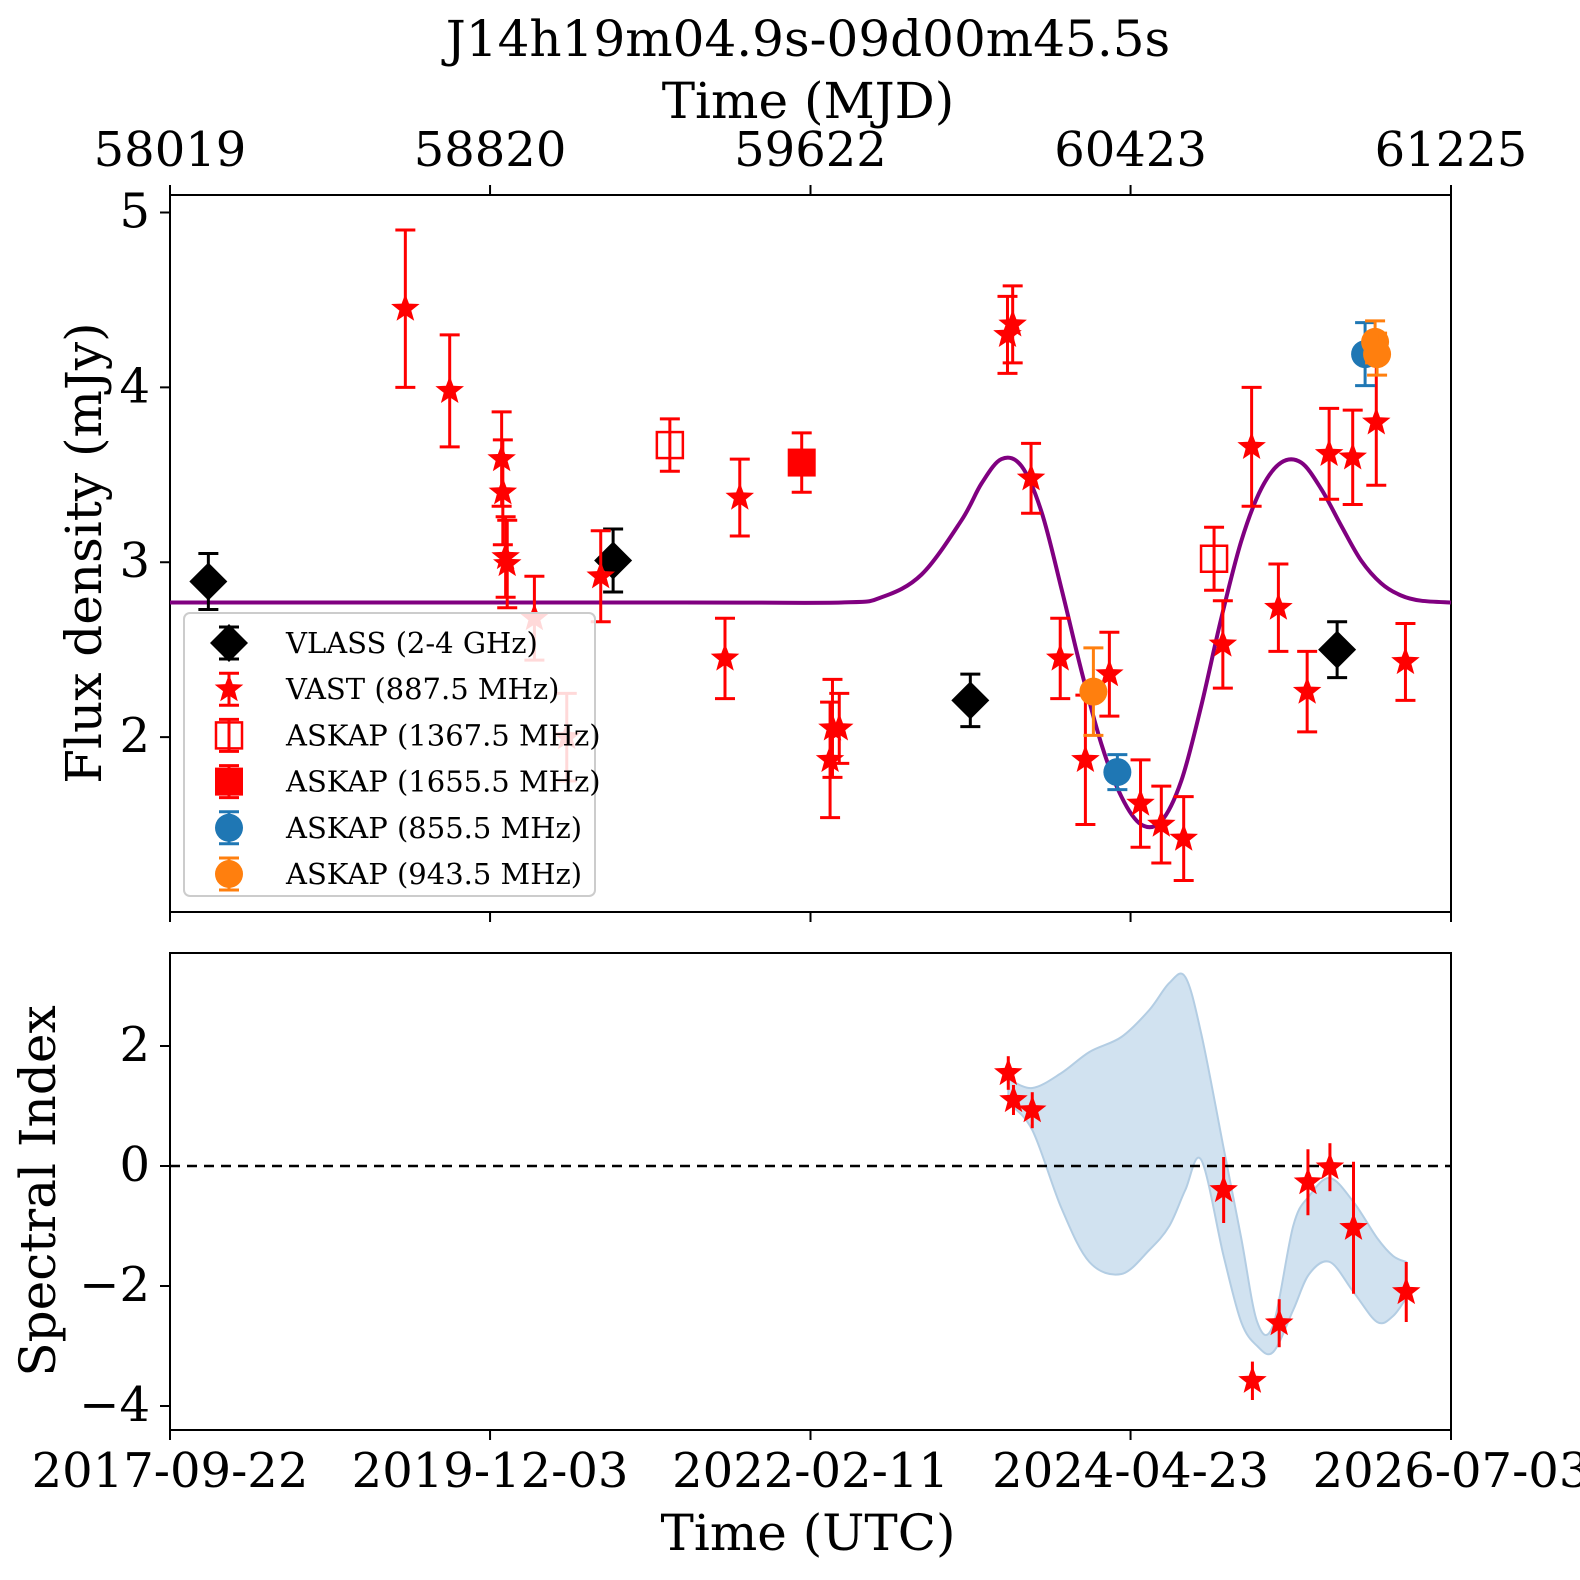 This screenshot has height=1580, width=1580. Describe the element at coordinates (773, 628) in the screenshot. I see `series-diamond` at that location.